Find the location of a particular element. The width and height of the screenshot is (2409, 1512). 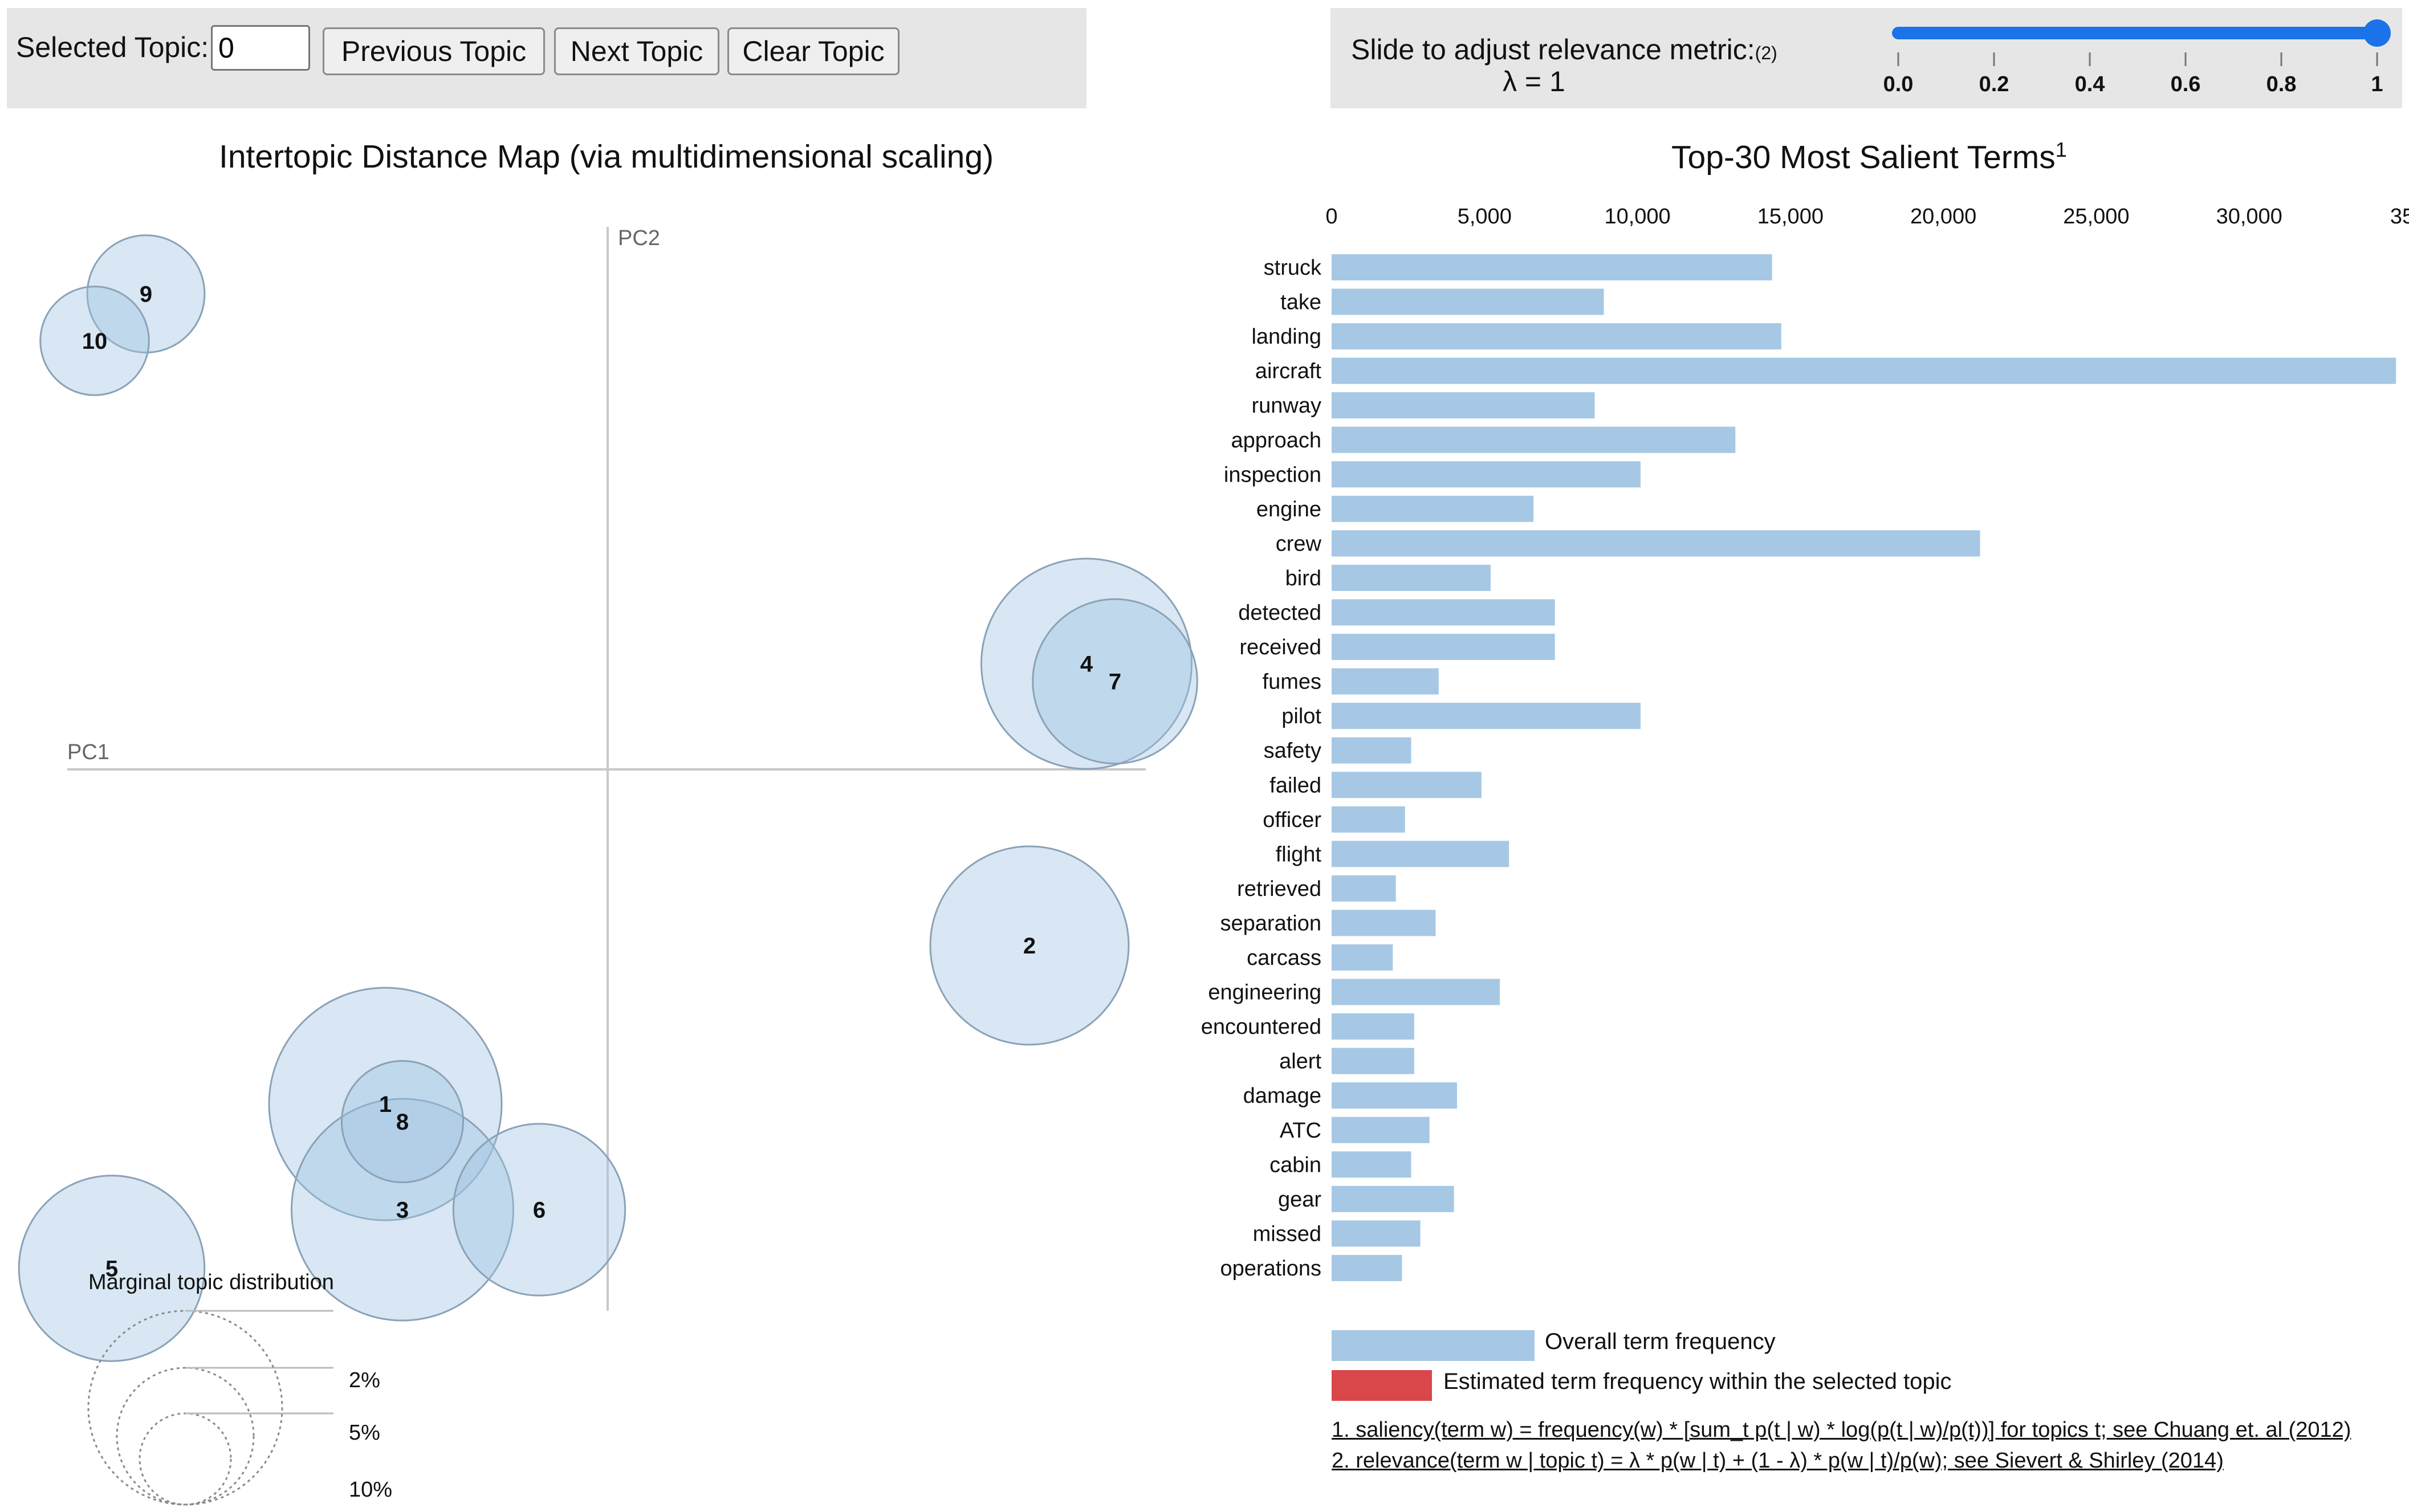

term-bar-engine is located at coordinates (1433, 508).